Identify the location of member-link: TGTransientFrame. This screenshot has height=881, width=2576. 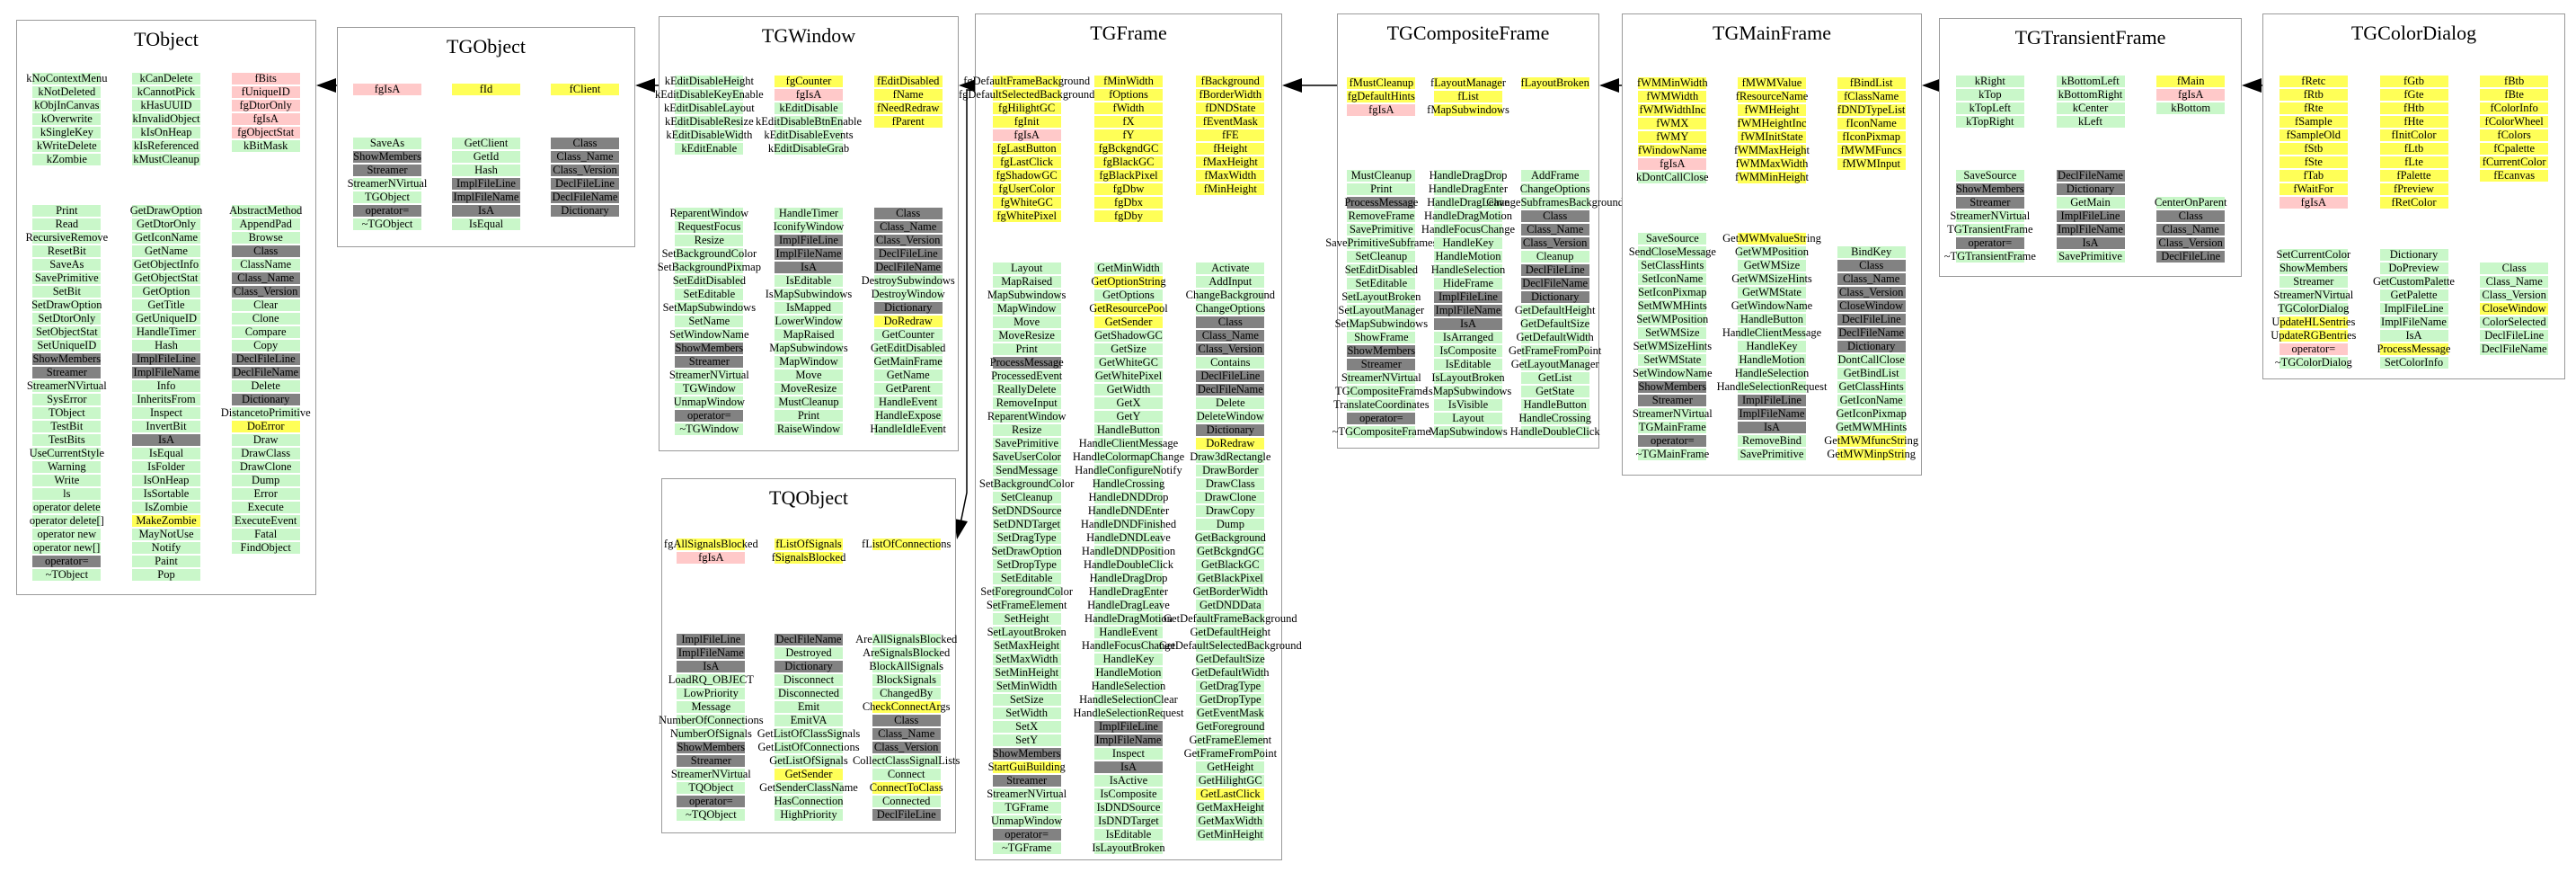
(1990, 230).